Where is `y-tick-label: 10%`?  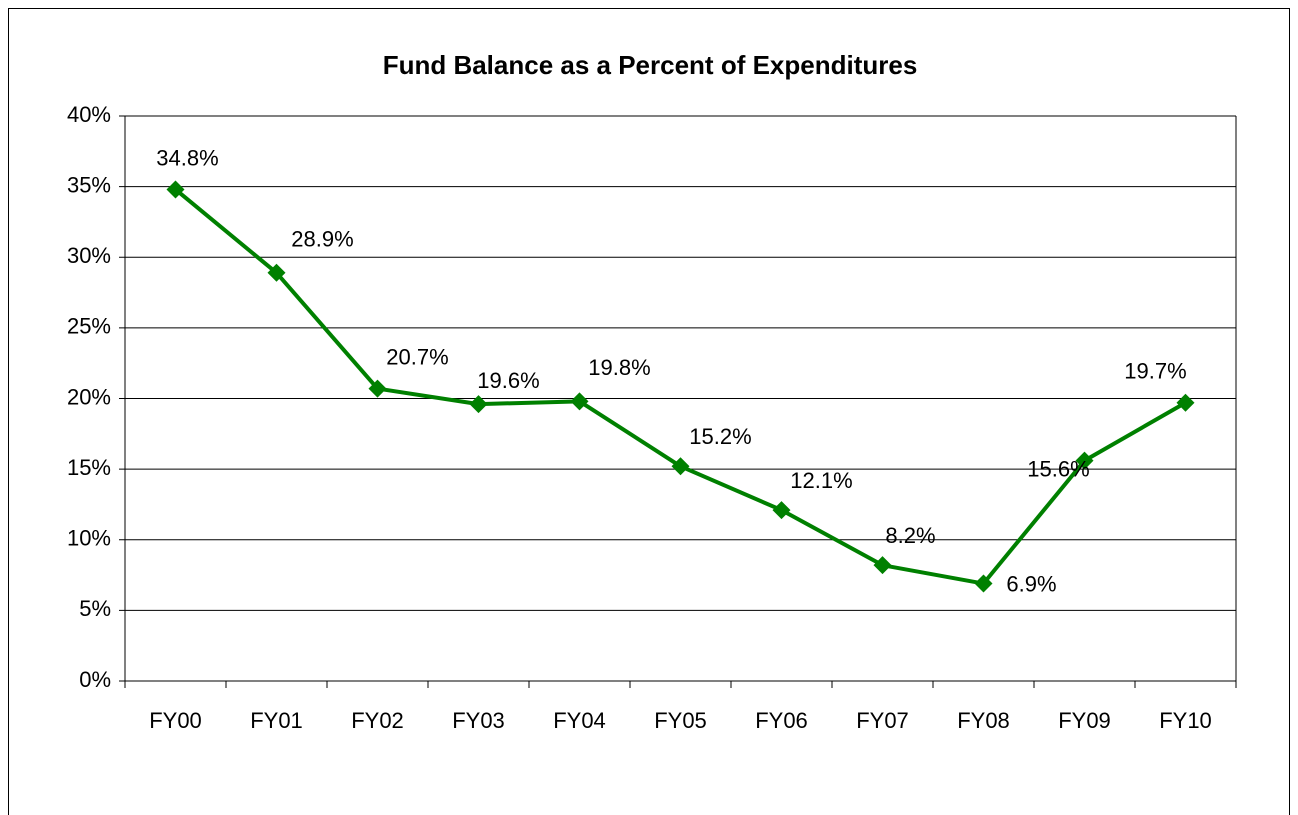 y-tick-label: 10% is located at coordinates (89, 538).